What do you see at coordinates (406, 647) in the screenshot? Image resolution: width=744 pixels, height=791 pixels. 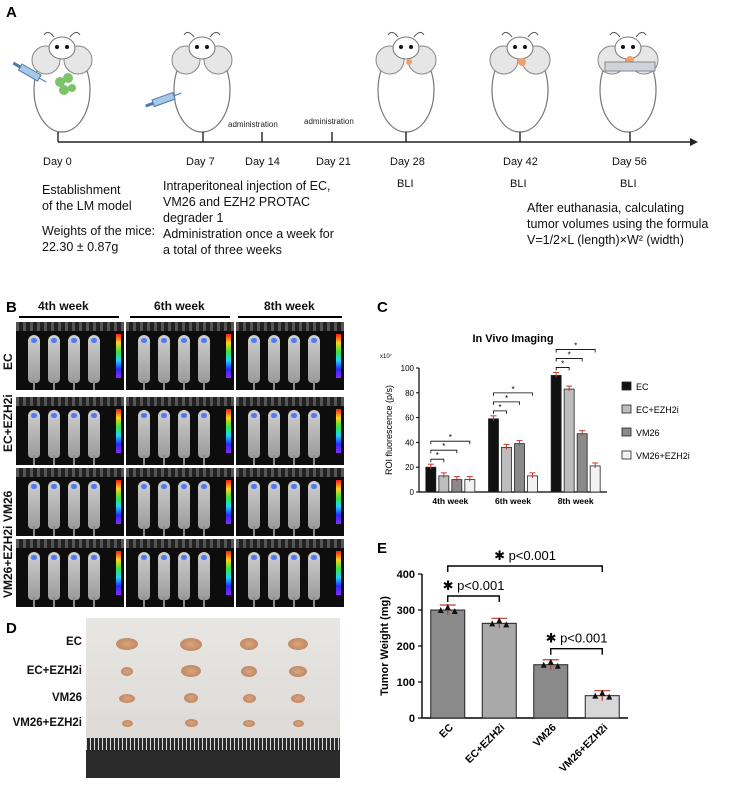 I see `chart-e-ytick-label: 200` at bounding box center [406, 647].